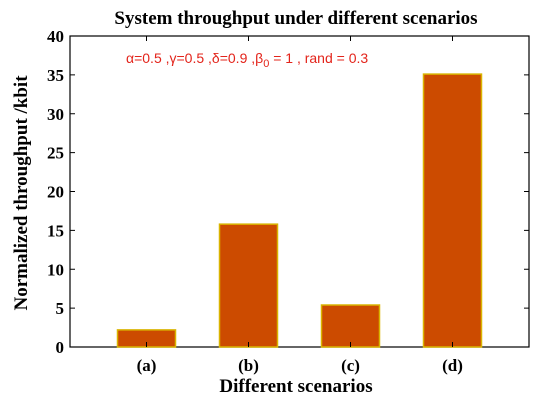 The width and height of the screenshot is (550, 409). What do you see at coordinates (452, 210) in the screenshot?
I see `bar-d` at bounding box center [452, 210].